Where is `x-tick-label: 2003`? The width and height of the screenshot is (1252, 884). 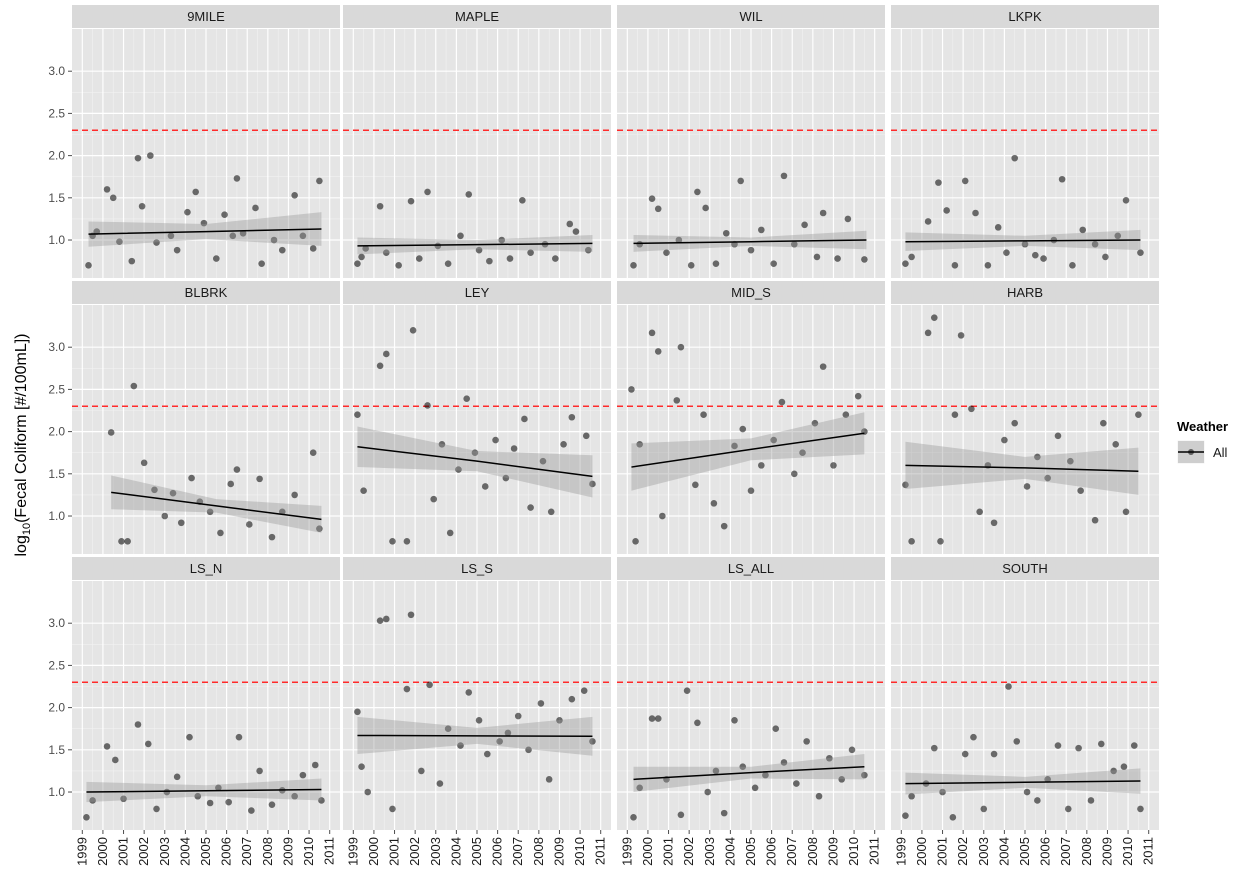
x-tick-label: 2003 is located at coordinates (709, 851).